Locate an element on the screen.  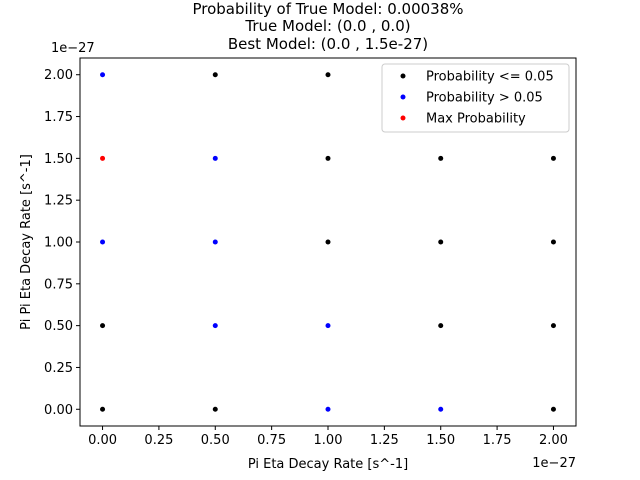
y-tick-label: 1.75 is located at coordinates (58, 117).